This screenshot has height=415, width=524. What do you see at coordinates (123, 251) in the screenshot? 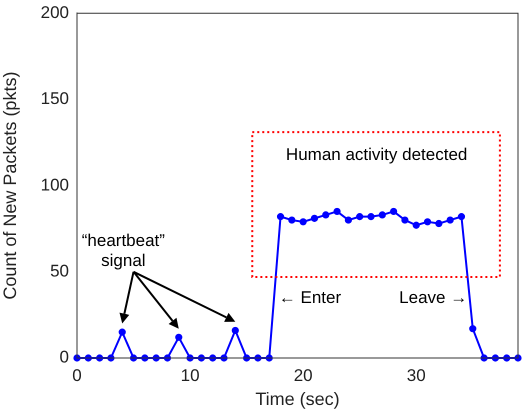
I see `annotation: “heartbeat” signal` at bounding box center [123, 251].